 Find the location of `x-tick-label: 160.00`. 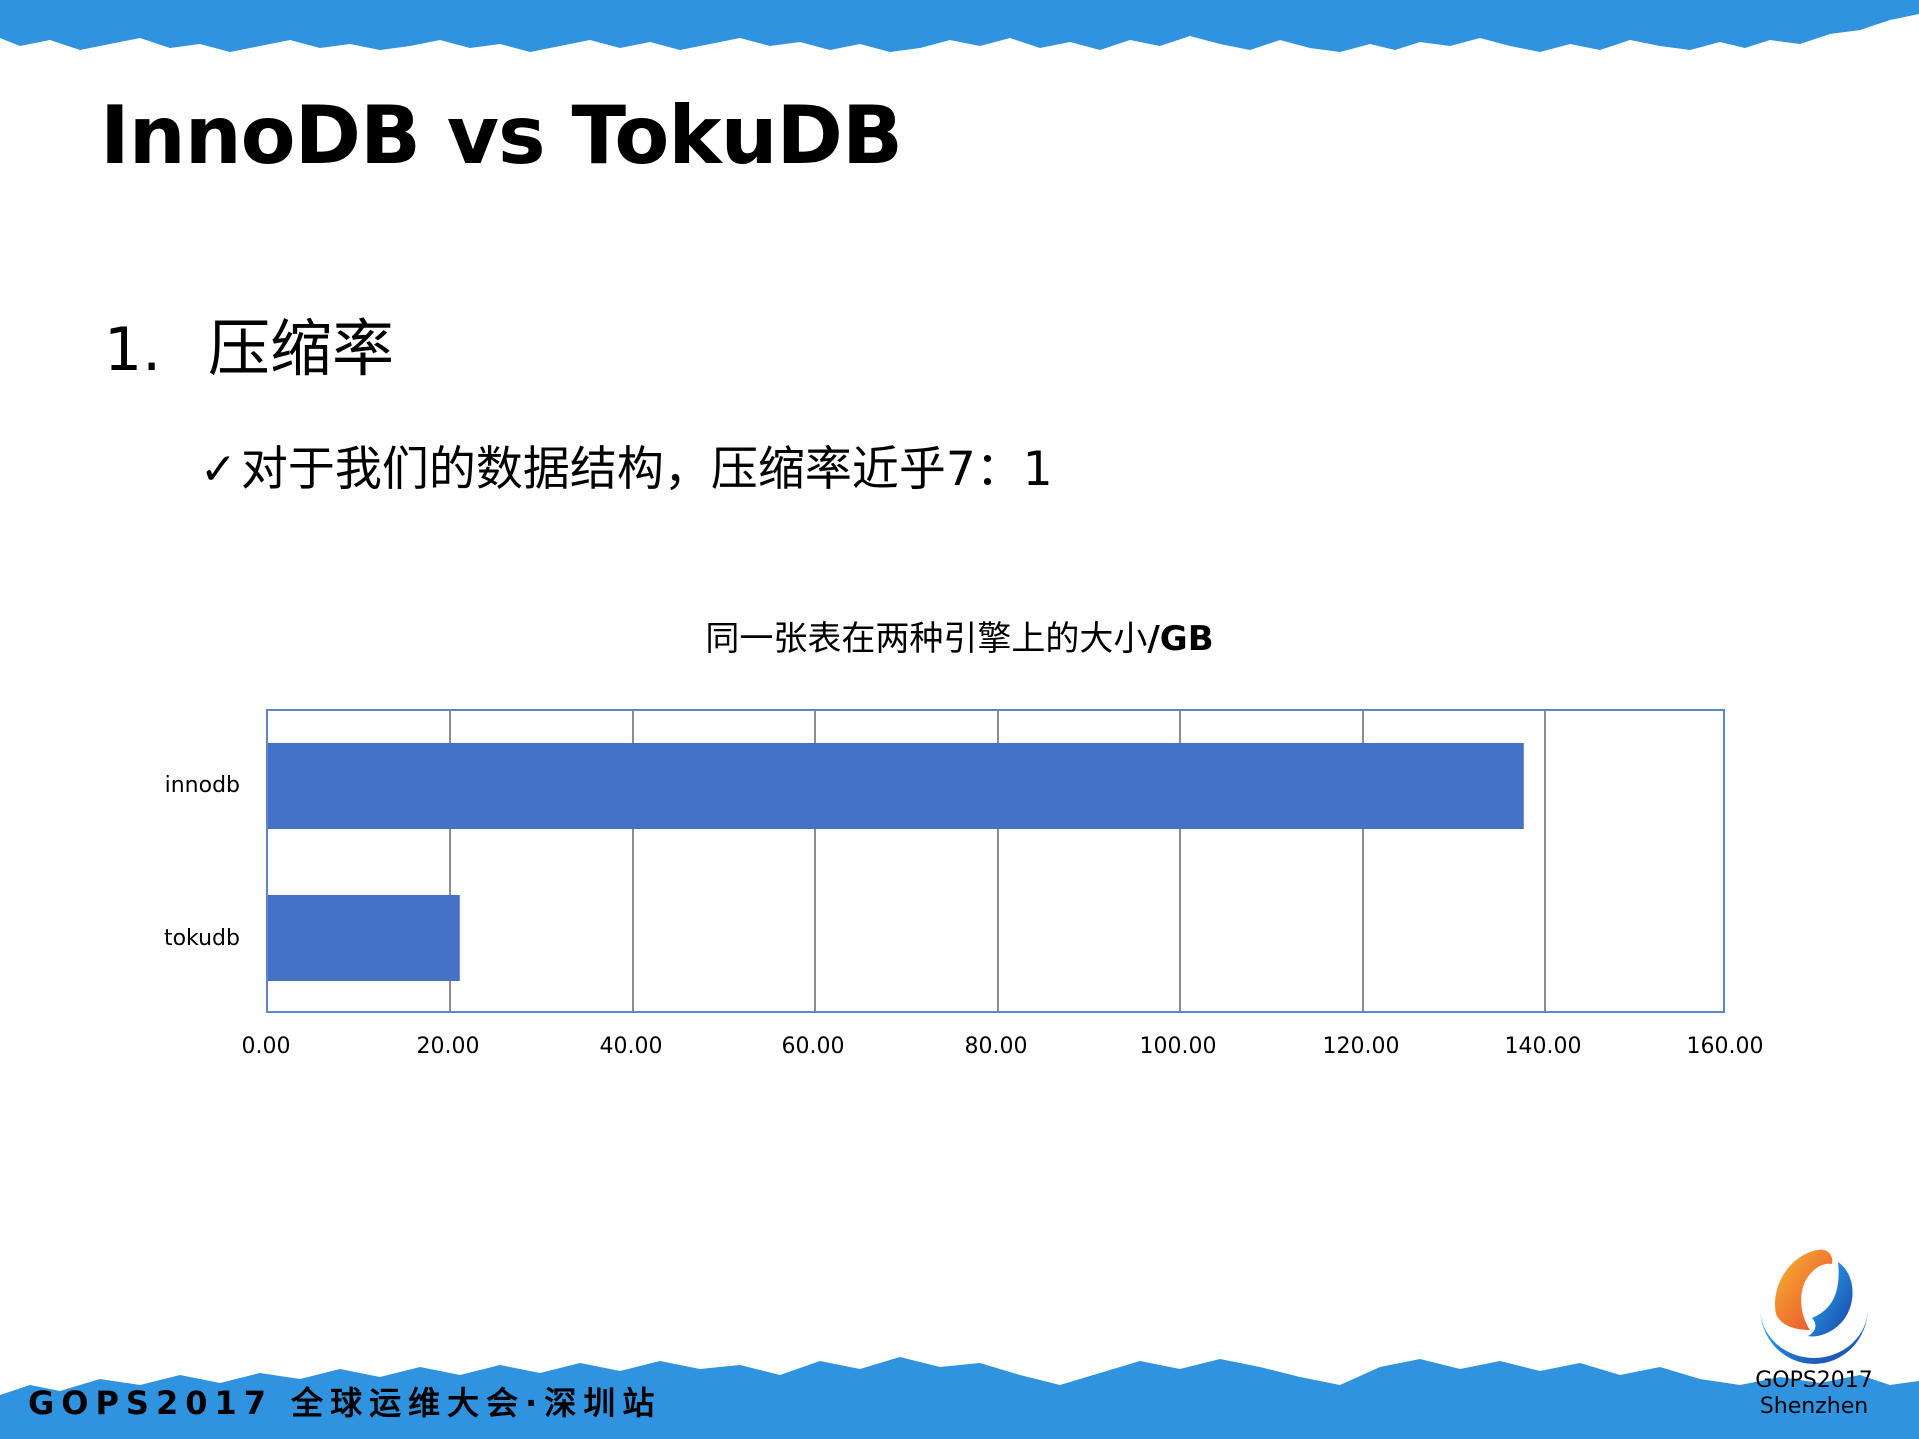

x-tick-label: 160.00 is located at coordinates (1725, 1046).